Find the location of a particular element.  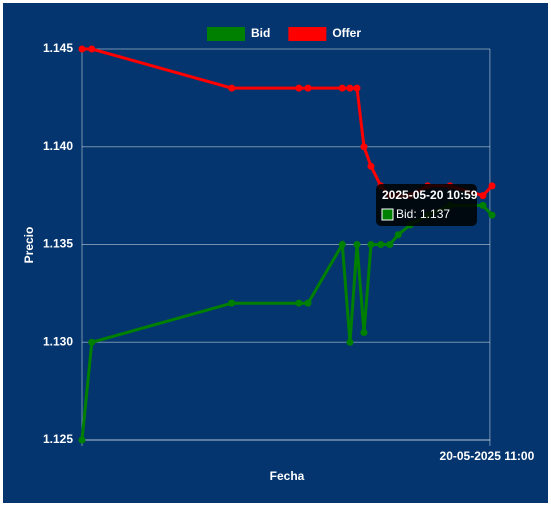

y-tick-label: 1.125 is located at coordinates (58, 439).